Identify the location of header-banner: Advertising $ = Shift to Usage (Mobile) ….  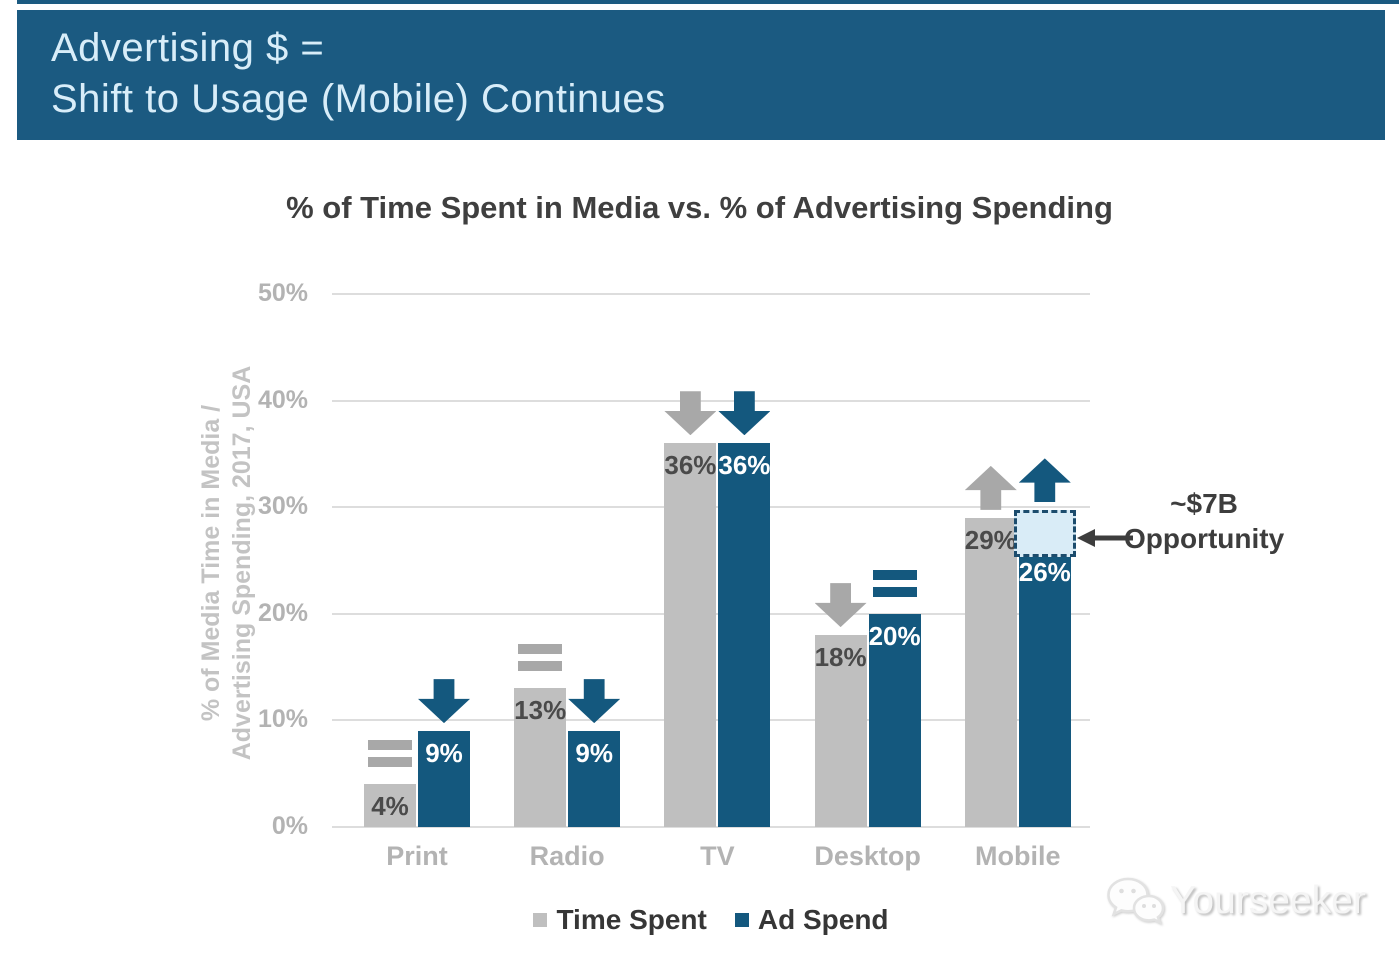
(701, 75).